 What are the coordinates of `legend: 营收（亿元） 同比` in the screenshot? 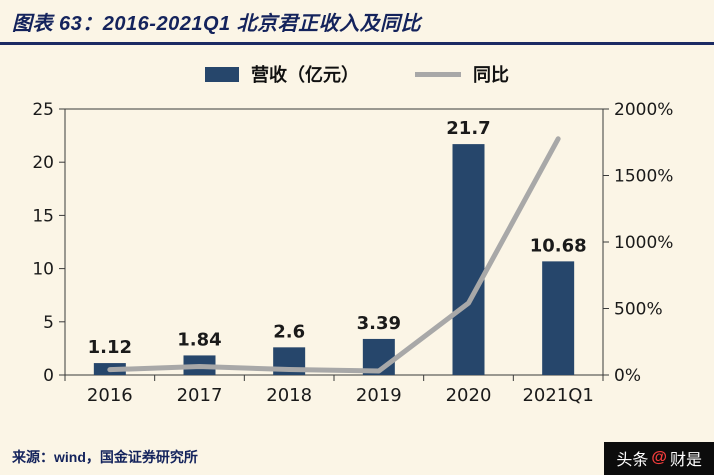 It's located at (357, 74).